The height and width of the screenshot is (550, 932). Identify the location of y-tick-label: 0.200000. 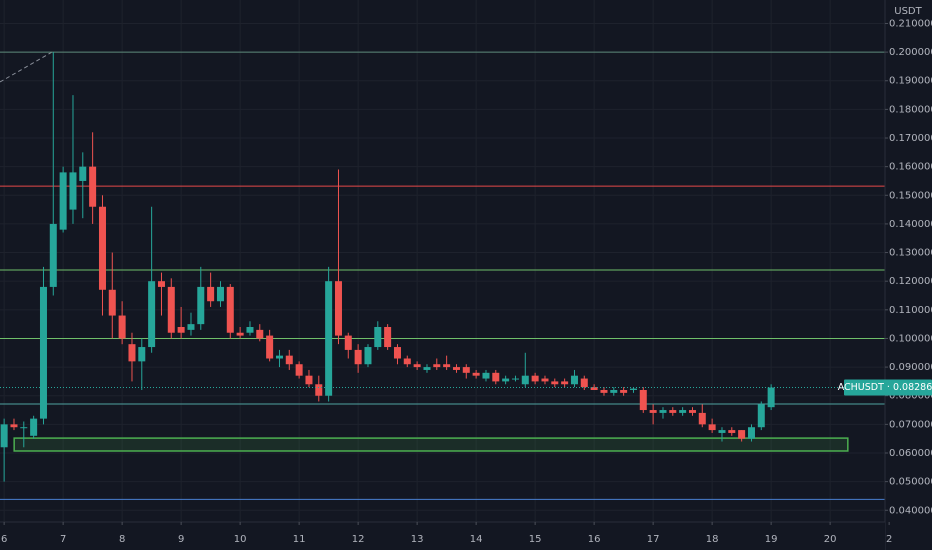
(910, 52).